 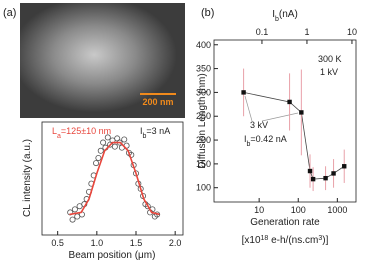 I want to click on y-tick-label: 200, so click(x=203, y=140).